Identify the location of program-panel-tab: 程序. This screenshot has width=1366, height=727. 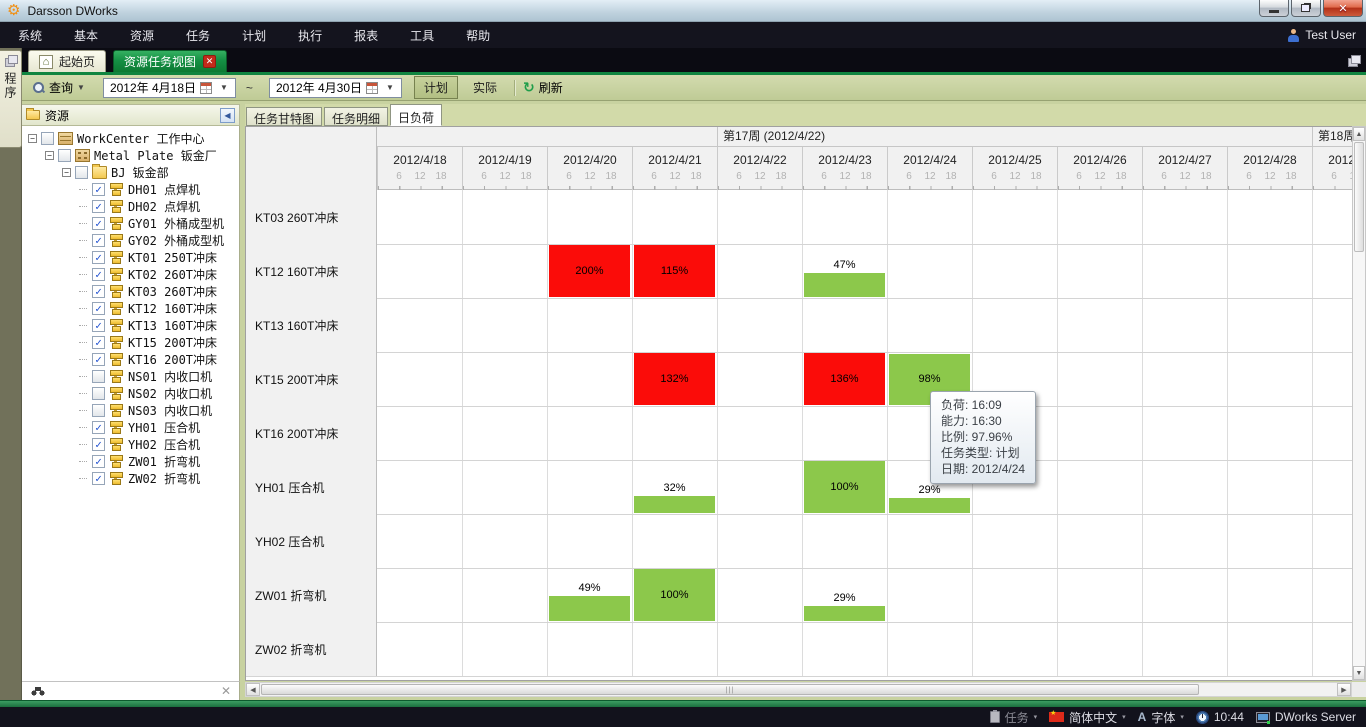
(11, 99).